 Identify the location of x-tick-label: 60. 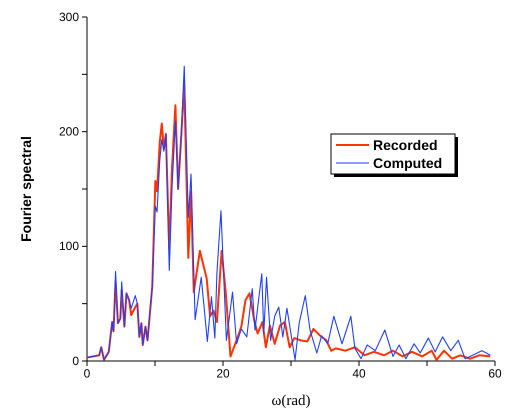
(495, 373).